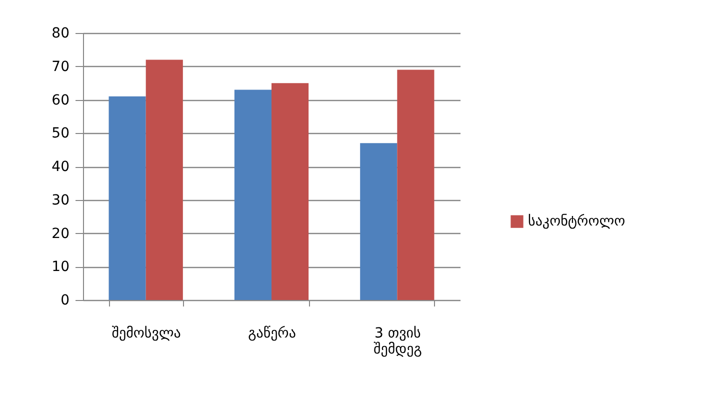 Image resolution: width=704 pixels, height=405 pixels. Describe the element at coordinates (397, 342) in the screenshot. I see `x-tick-label: 3 თვის შემდეგ` at that location.